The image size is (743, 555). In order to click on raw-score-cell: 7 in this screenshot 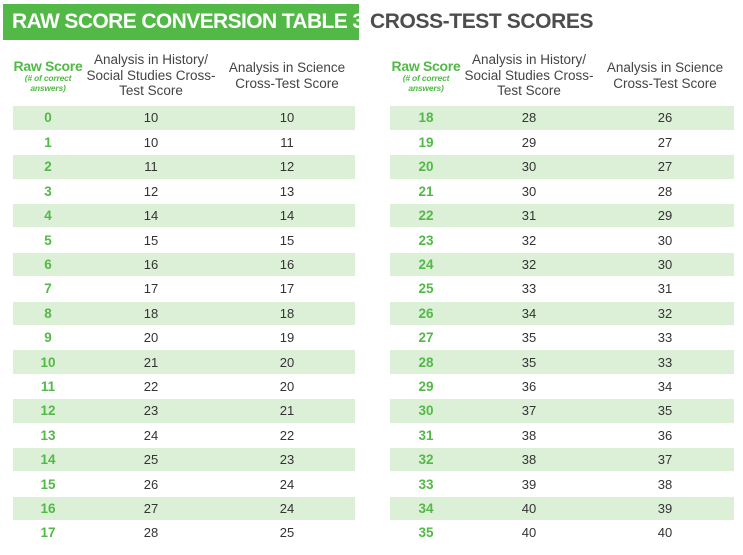, I will do `click(48, 289)`.